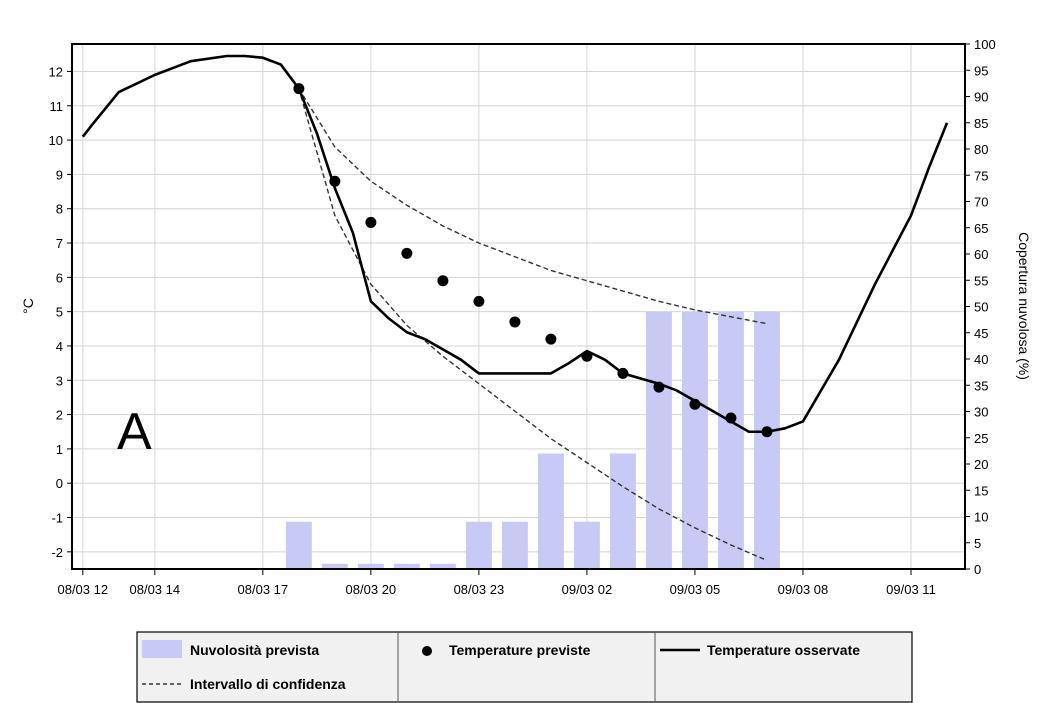  Describe the element at coordinates (28, 306) in the screenshot. I see `y-axis-left-title: °C` at that location.